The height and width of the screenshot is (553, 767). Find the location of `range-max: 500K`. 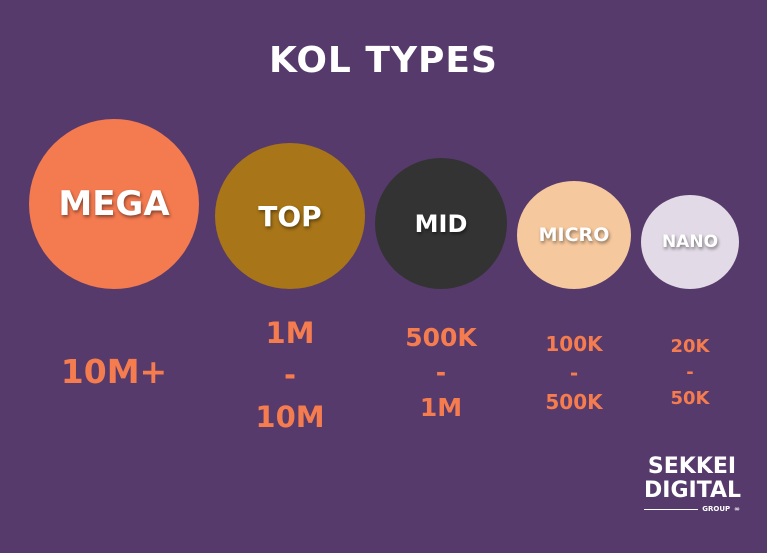

range-max: 500K is located at coordinates (574, 402).